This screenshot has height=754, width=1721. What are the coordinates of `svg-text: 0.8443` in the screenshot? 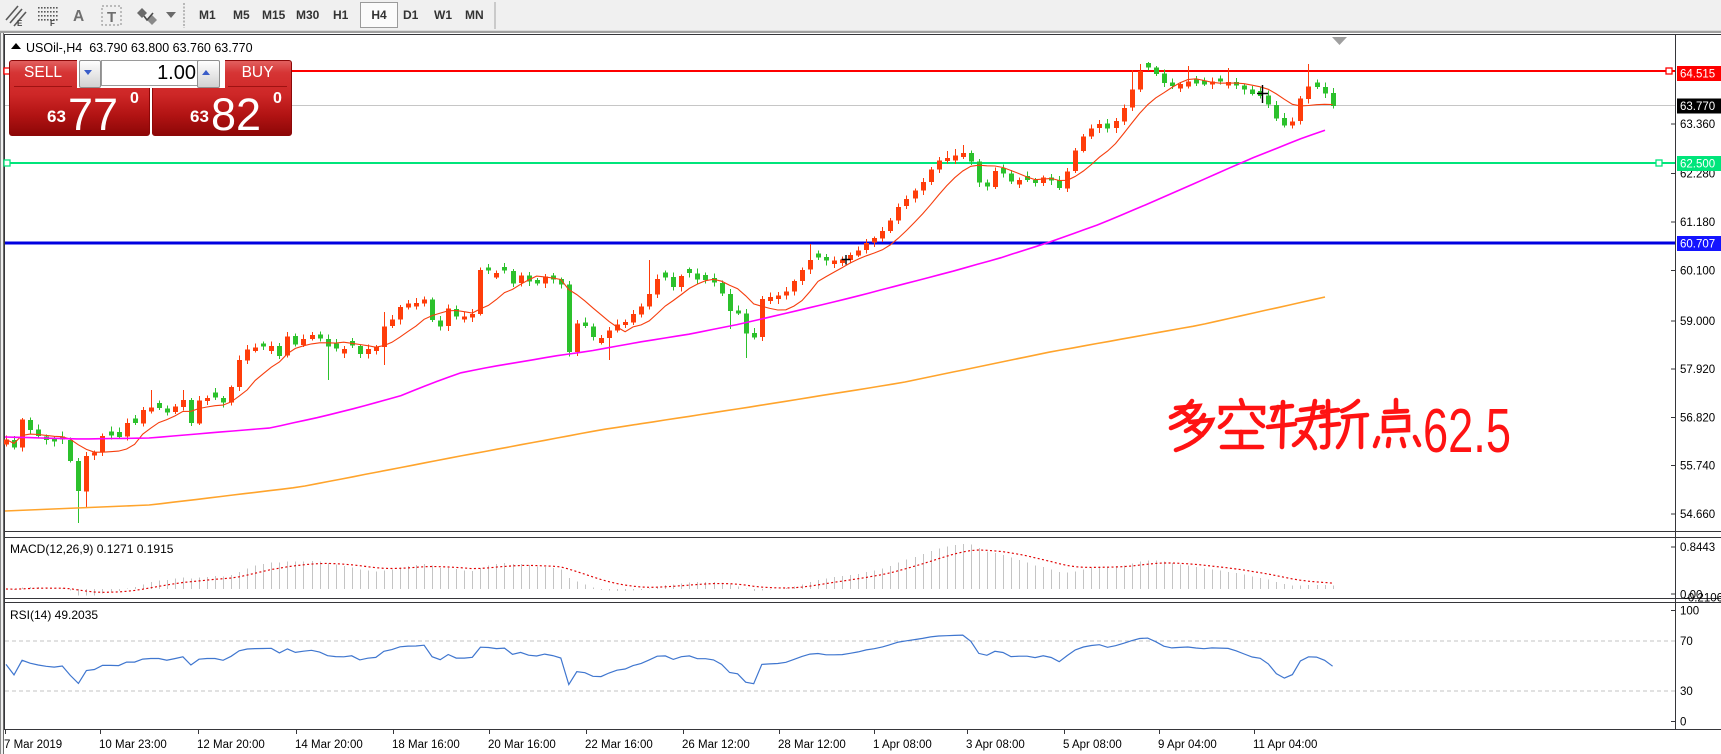 It's located at (1697, 548).